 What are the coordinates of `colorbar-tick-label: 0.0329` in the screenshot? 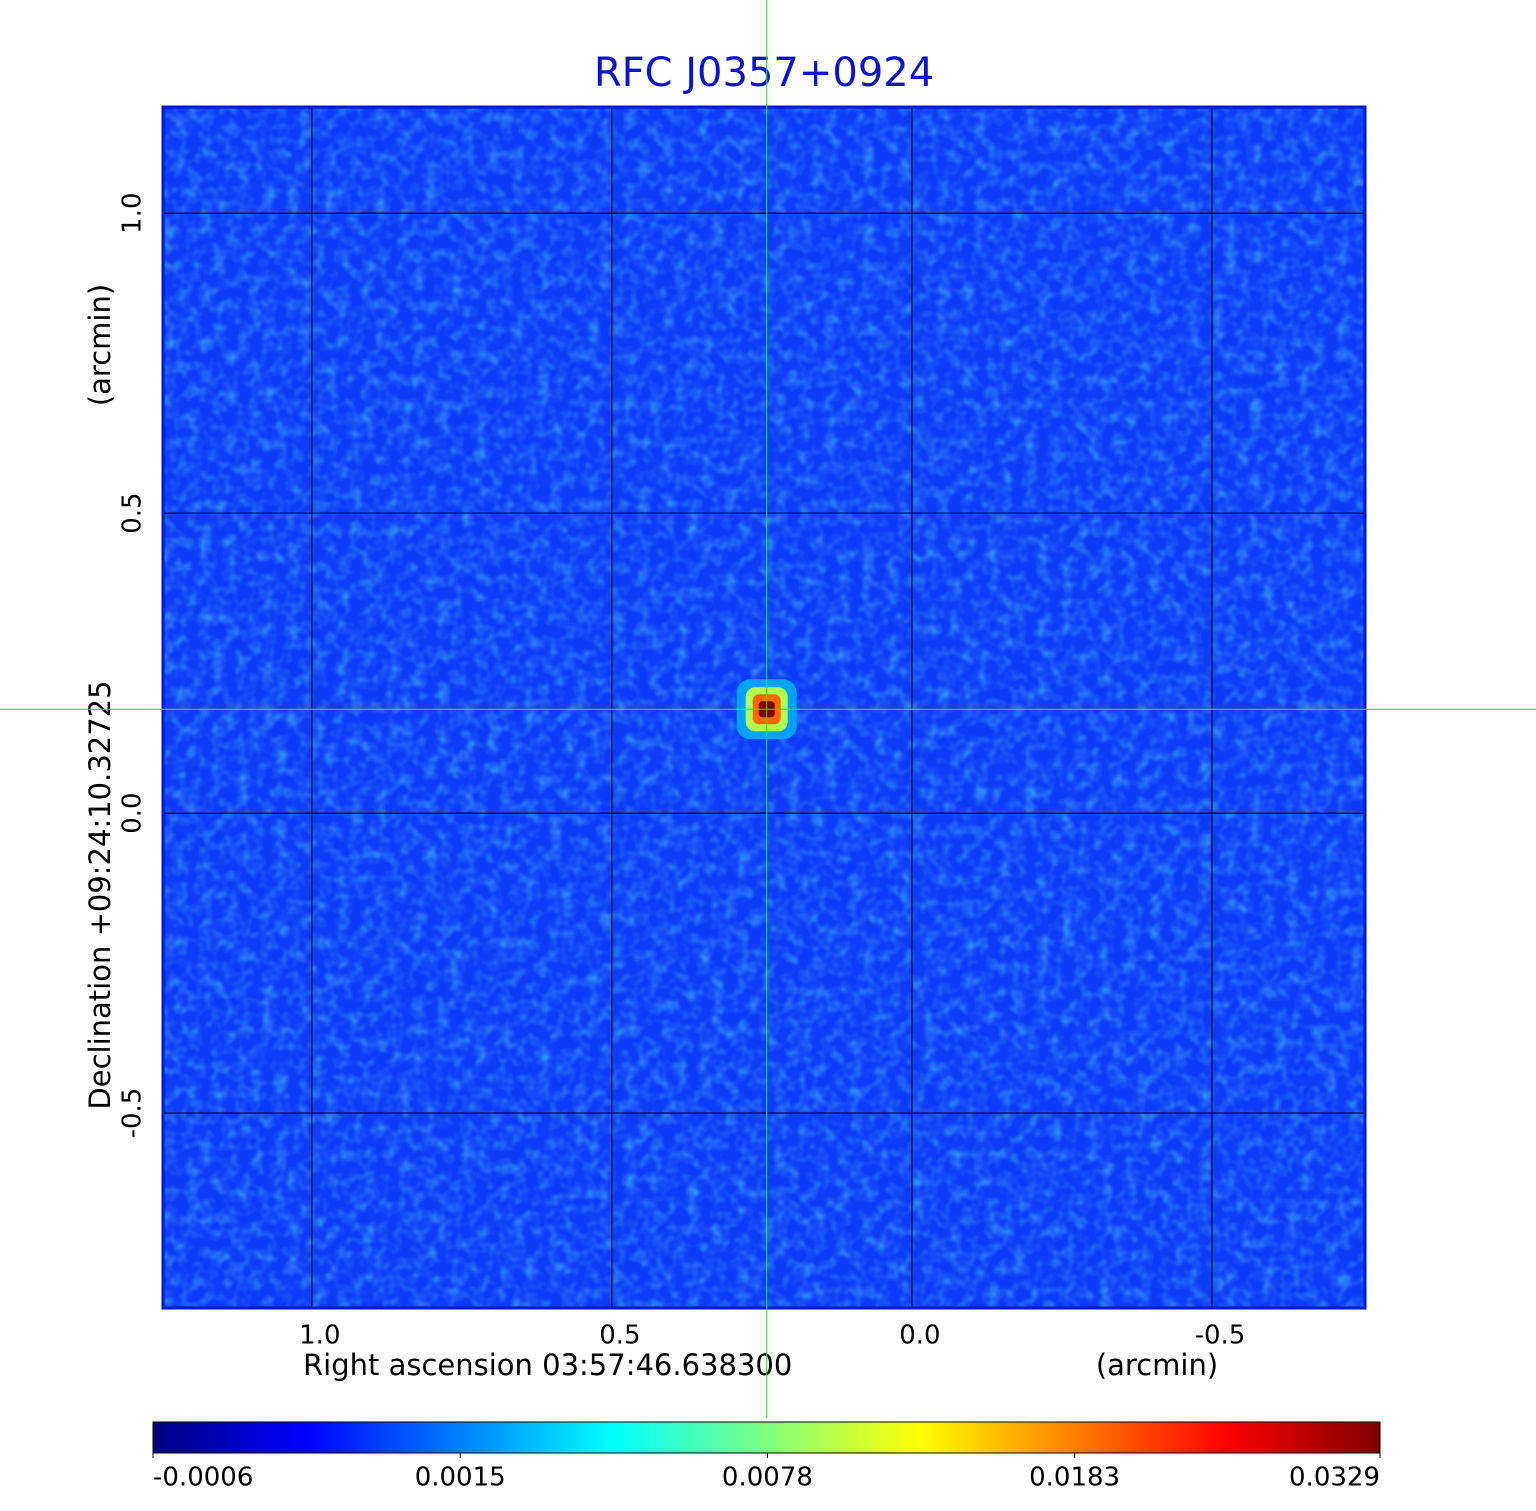 It's located at (1334, 1478).